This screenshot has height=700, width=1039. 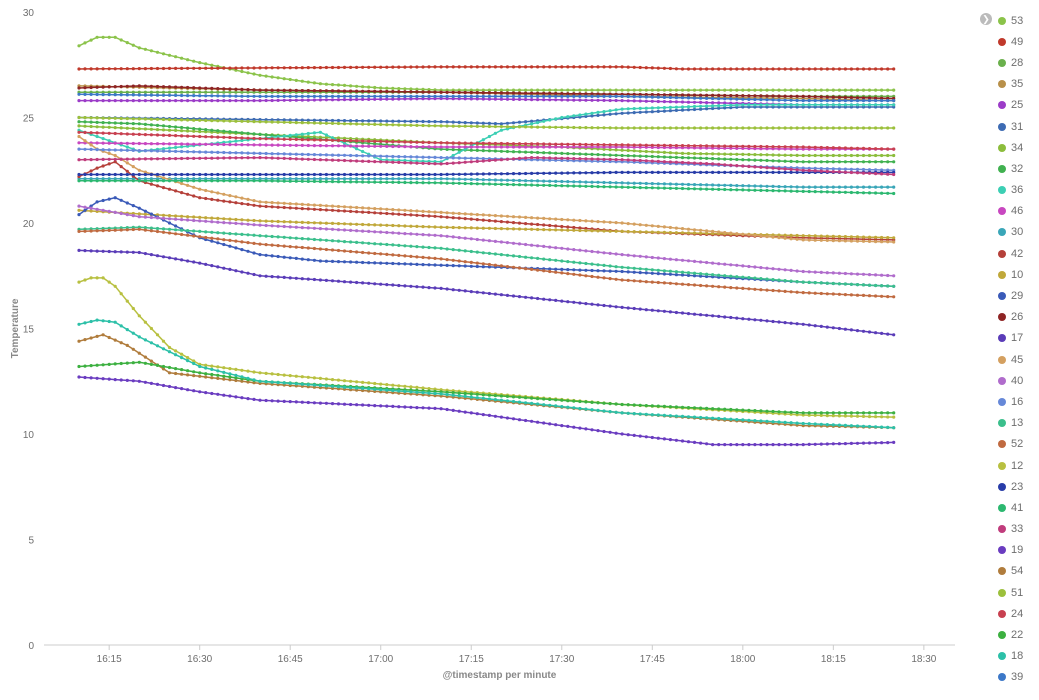 What do you see at coordinates (1010, 338) in the screenshot?
I see `legend-item-17: 17` at bounding box center [1010, 338].